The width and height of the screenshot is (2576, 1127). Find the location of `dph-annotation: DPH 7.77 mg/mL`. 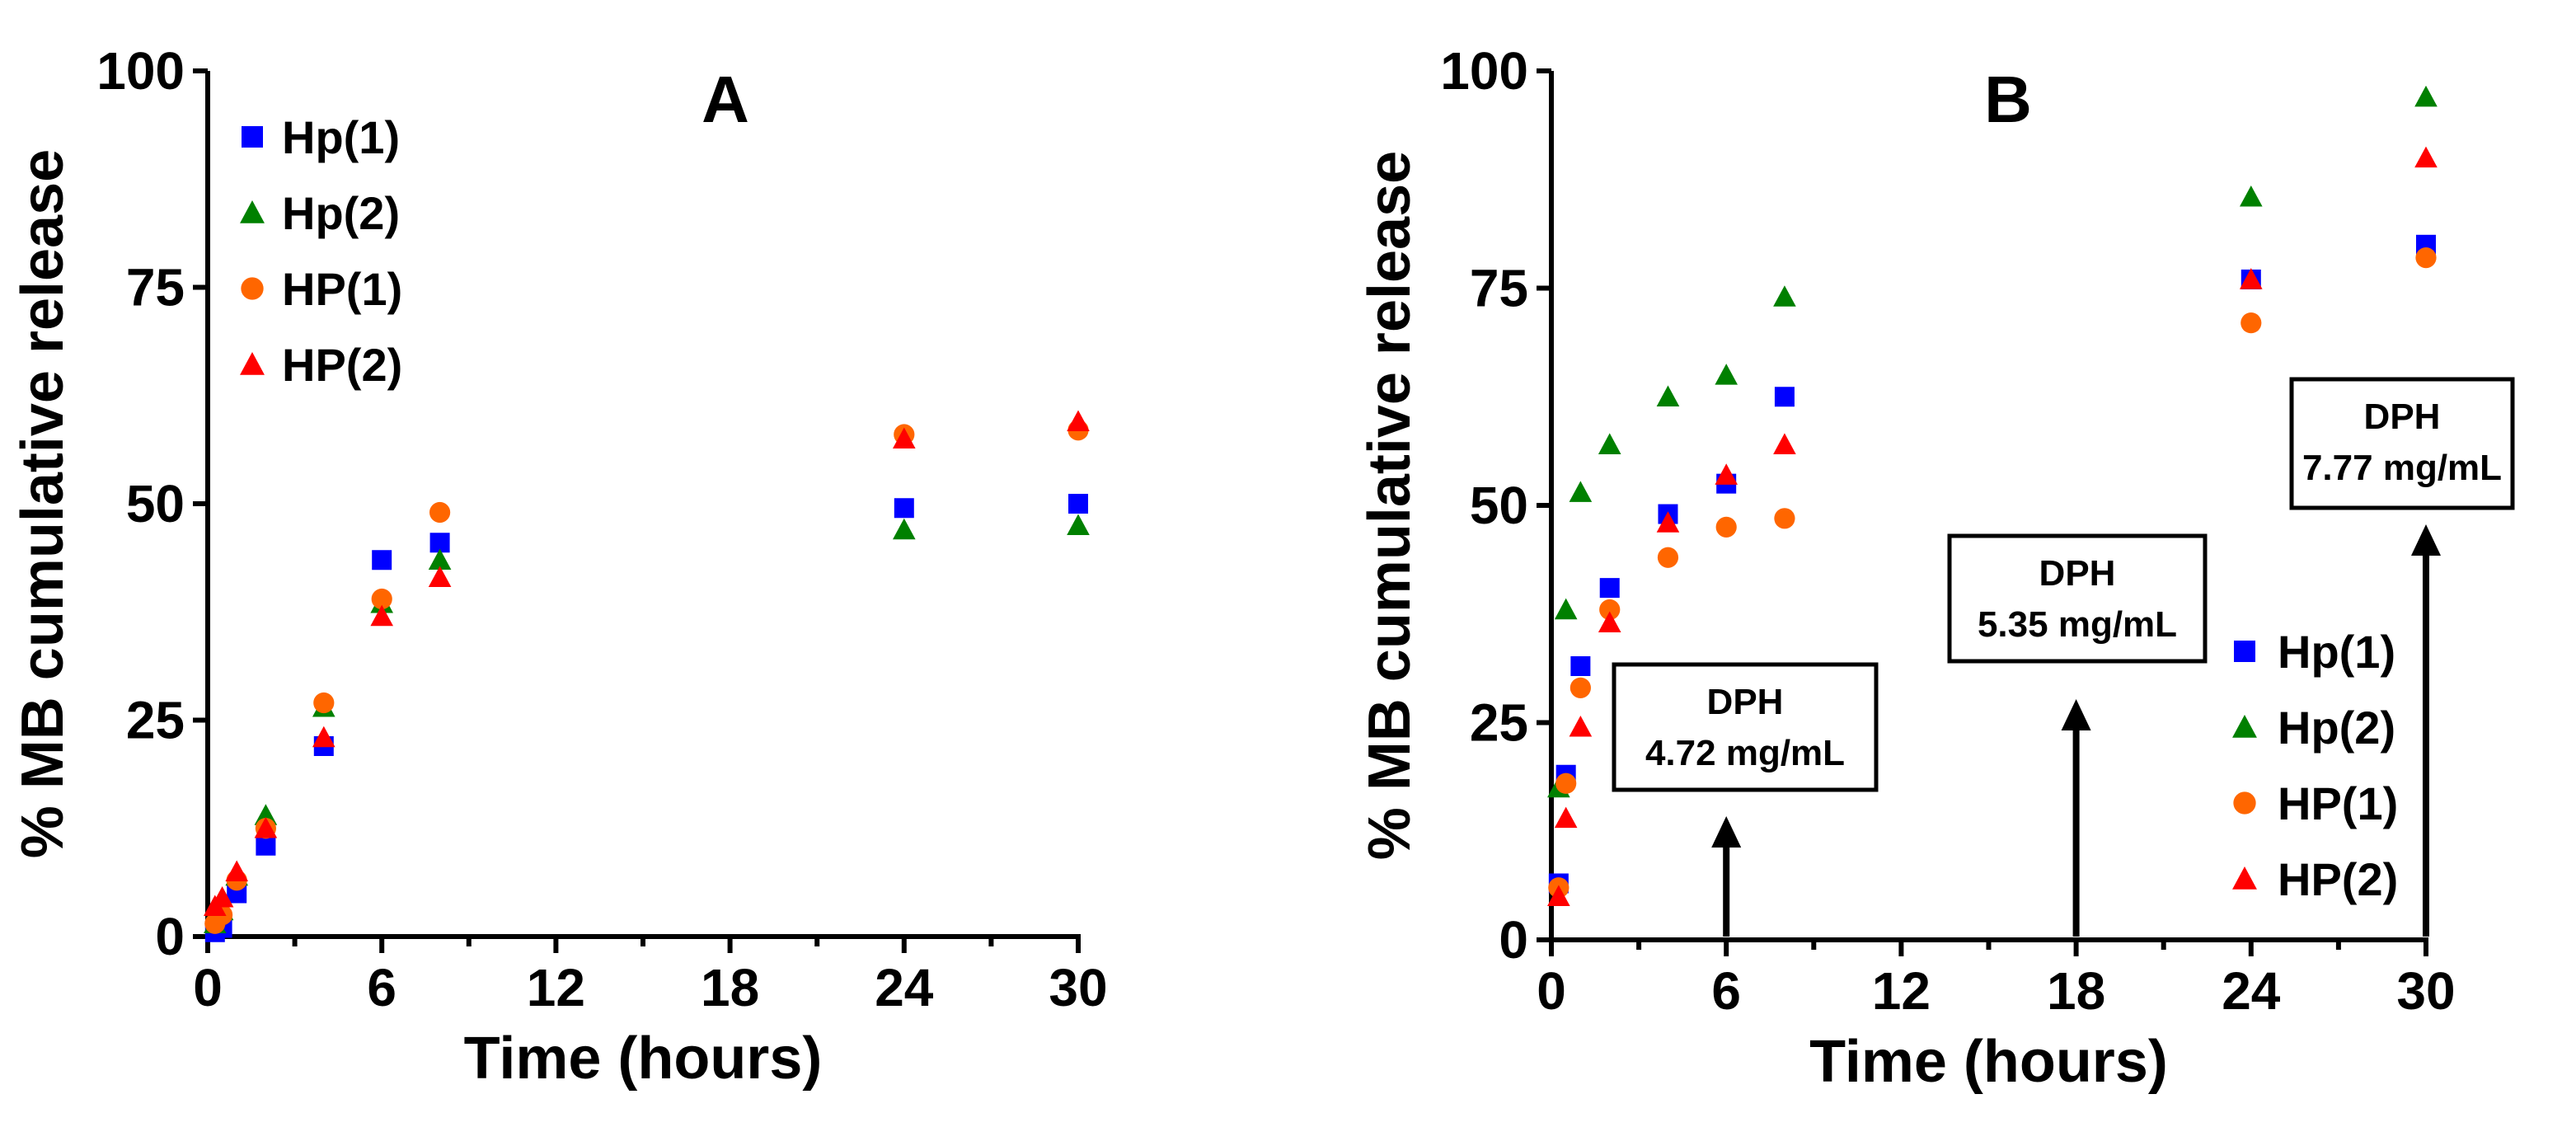

dph-annotation: DPH 7.77 mg/mL is located at coordinates (2402, 657).